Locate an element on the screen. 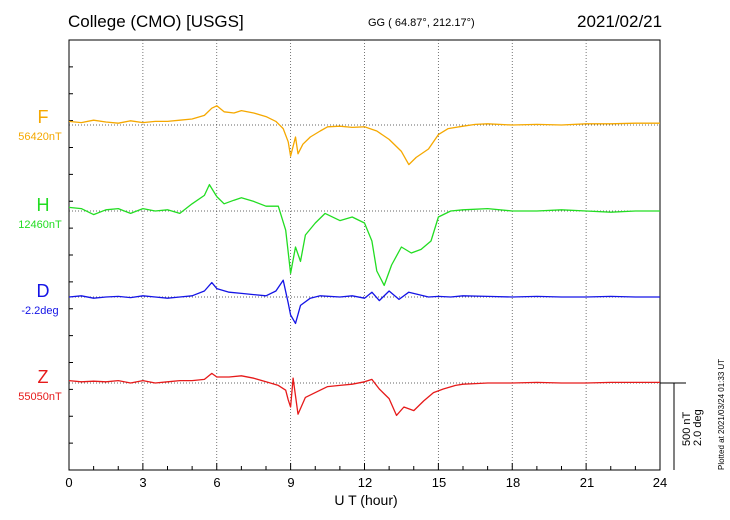 The height and width of the screenshot is (520, 730). x-axis-title-text: U T (hour) is located at coordinates (366, 500).